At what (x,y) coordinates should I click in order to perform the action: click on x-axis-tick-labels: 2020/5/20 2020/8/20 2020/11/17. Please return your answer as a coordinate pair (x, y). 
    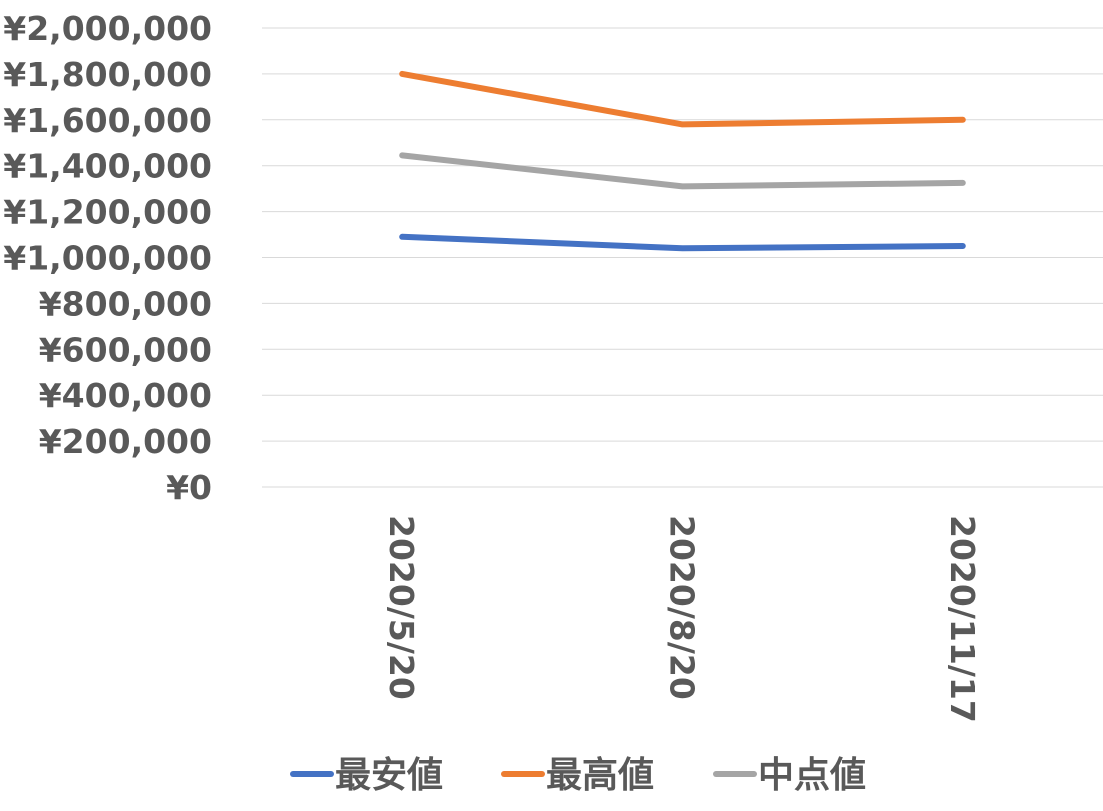
    Looking at the image, I should click on (682, 619).